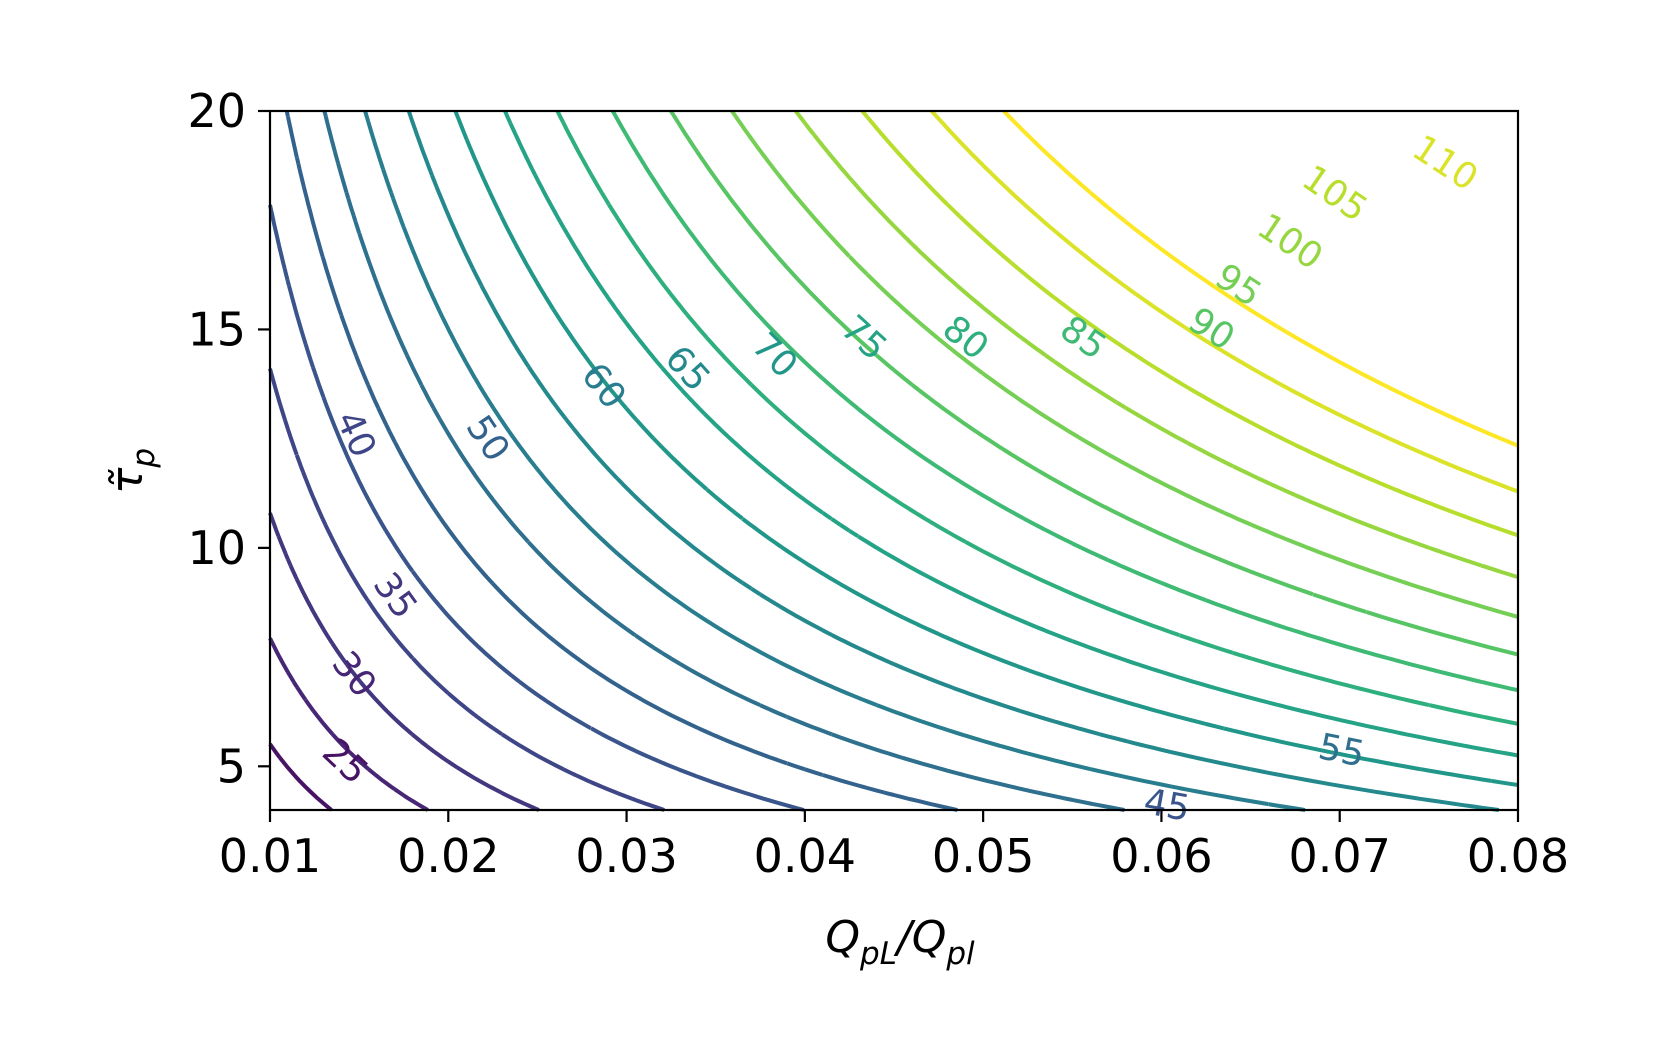  Describe the element at coordinates (132, 471) in the screenshot. I see `y-axis-label: τ̃p` at that location.